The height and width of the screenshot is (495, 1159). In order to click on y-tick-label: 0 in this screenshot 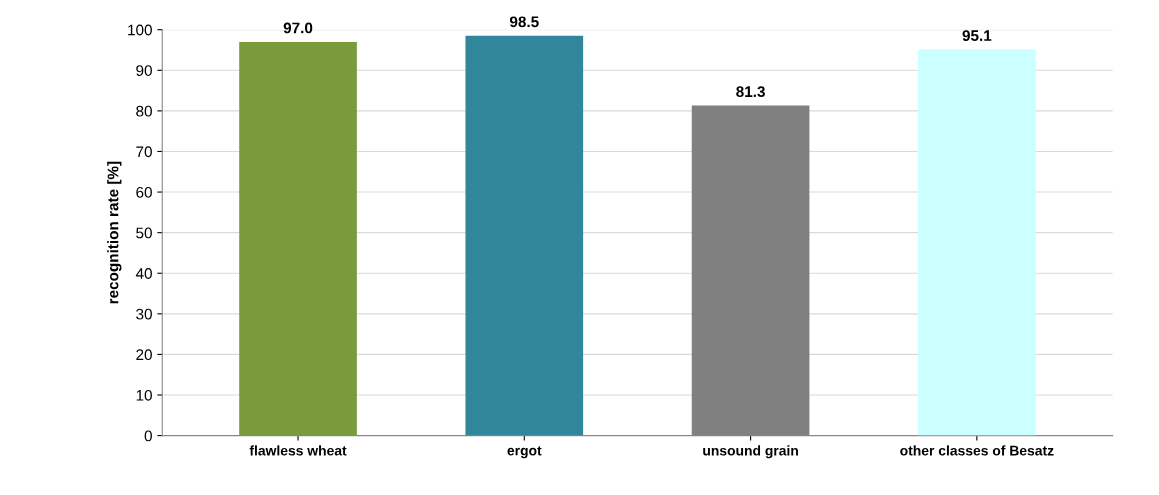, I will do `click(148, 436)`.